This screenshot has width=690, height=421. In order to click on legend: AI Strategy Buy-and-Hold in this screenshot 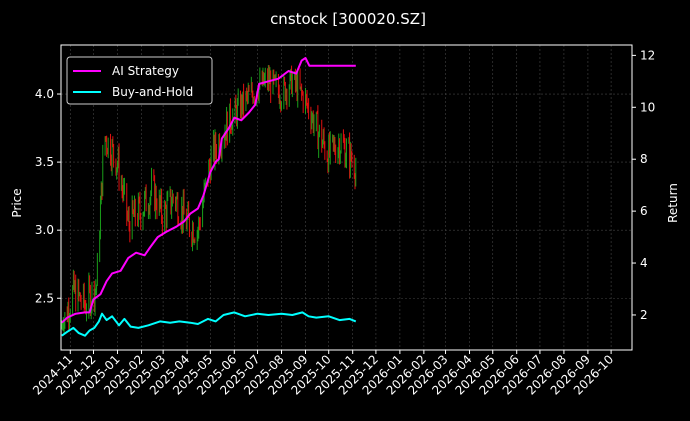, I will do `click(139, 80)`.